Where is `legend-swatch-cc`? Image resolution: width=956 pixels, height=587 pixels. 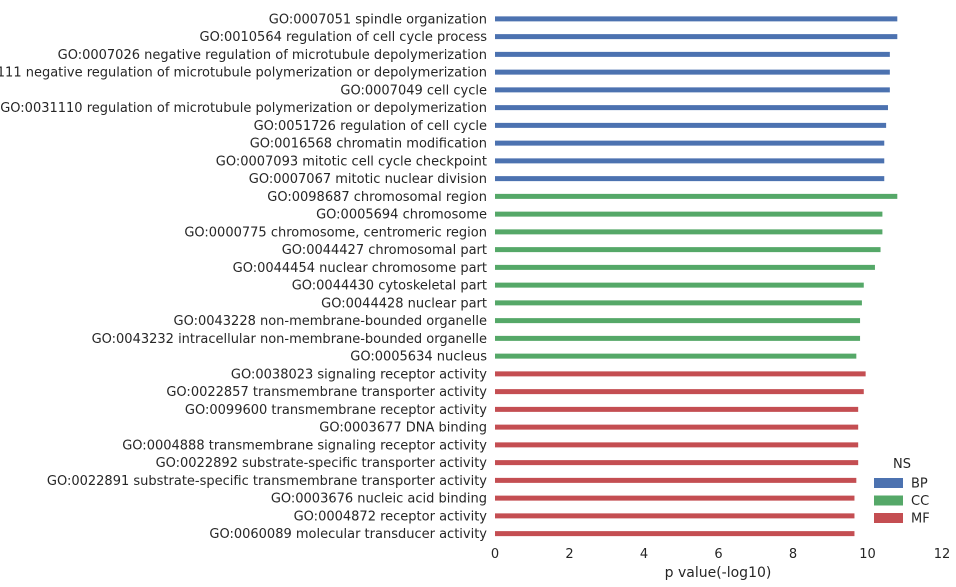 legend-swatch-cc is located at coordinates (888, 500).